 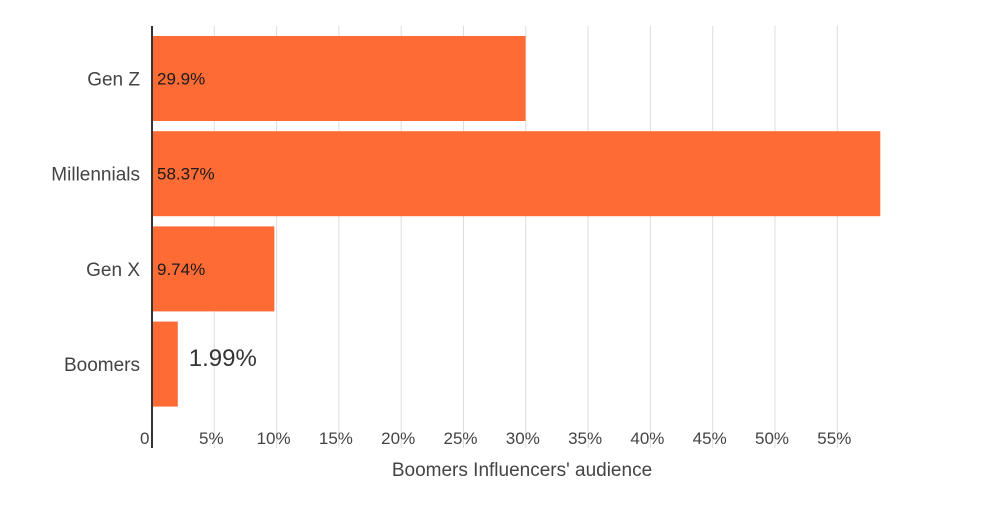 I want to click on x-tick-label: 35%, so click(x=585, y=438).